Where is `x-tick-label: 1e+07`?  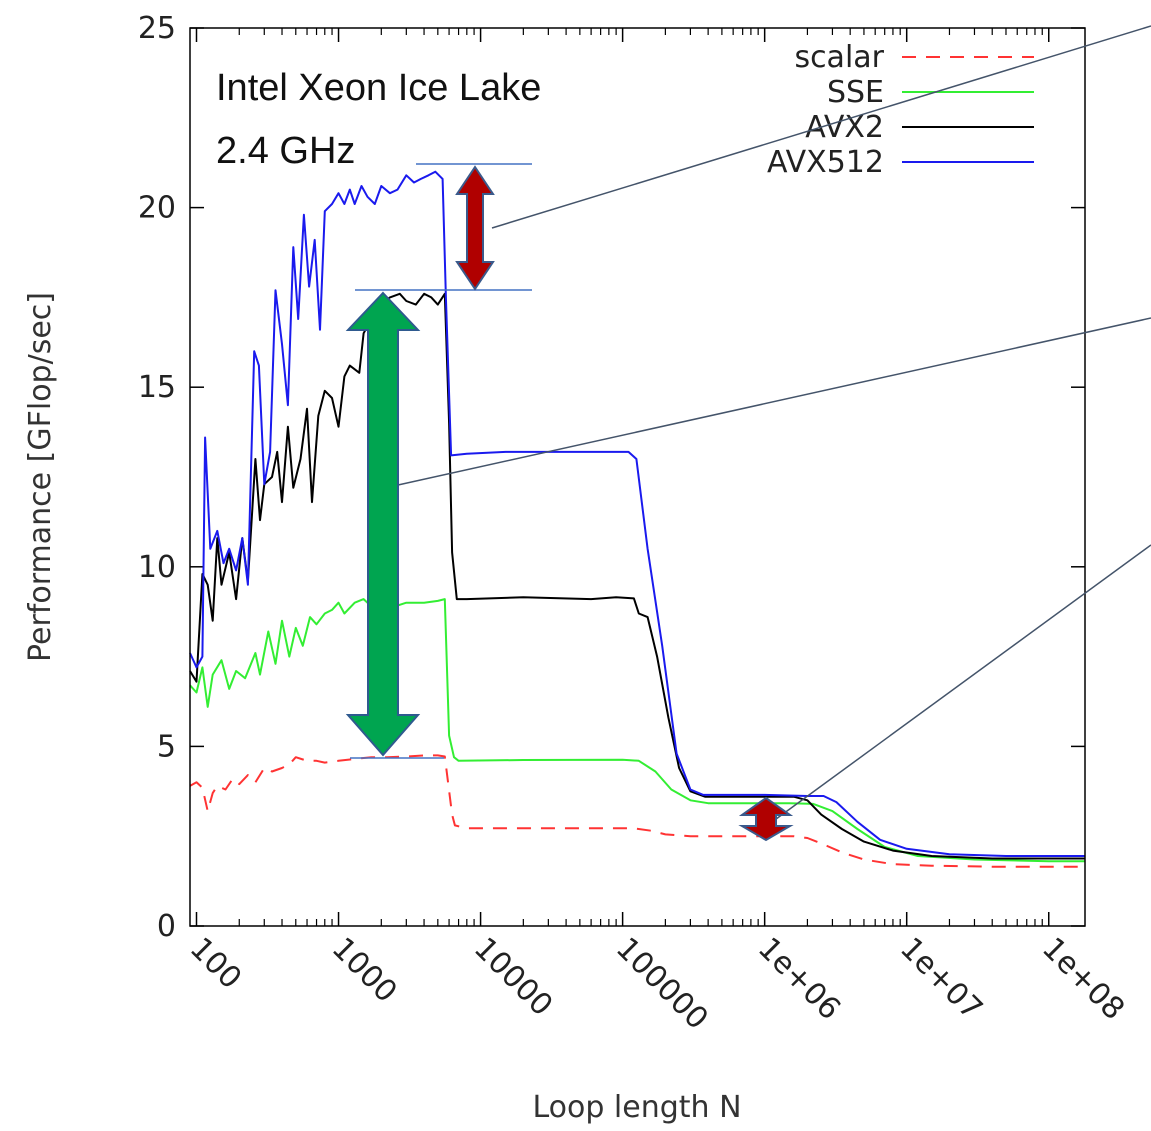
x-tick-label: 1e+07 is located at coordinates (941, 979).